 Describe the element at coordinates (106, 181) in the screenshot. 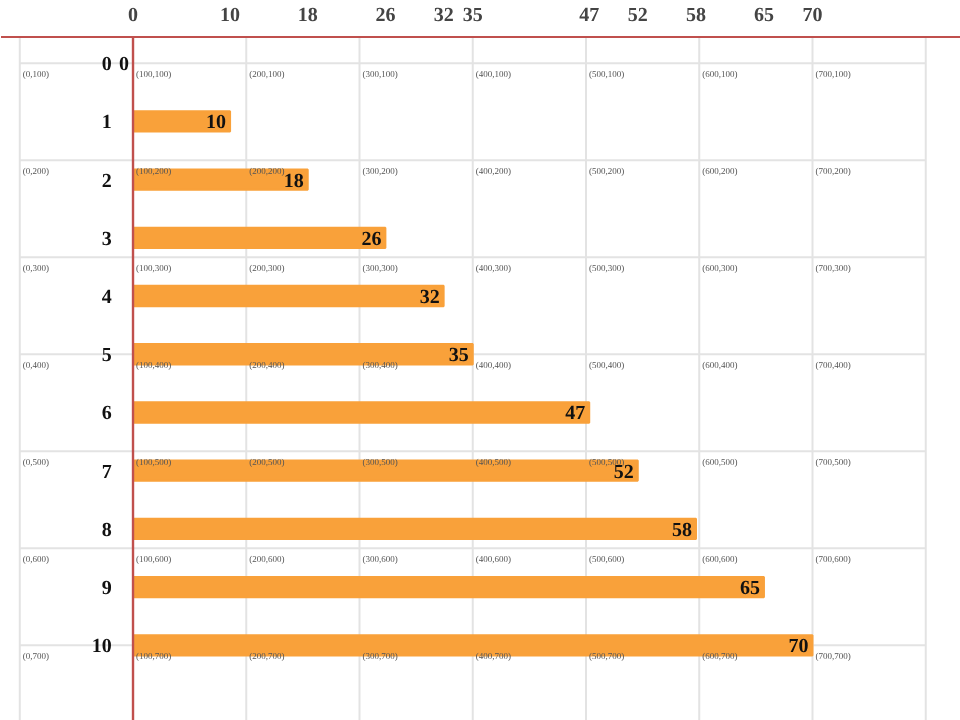

I see `y-tick-label: 2` at that location.